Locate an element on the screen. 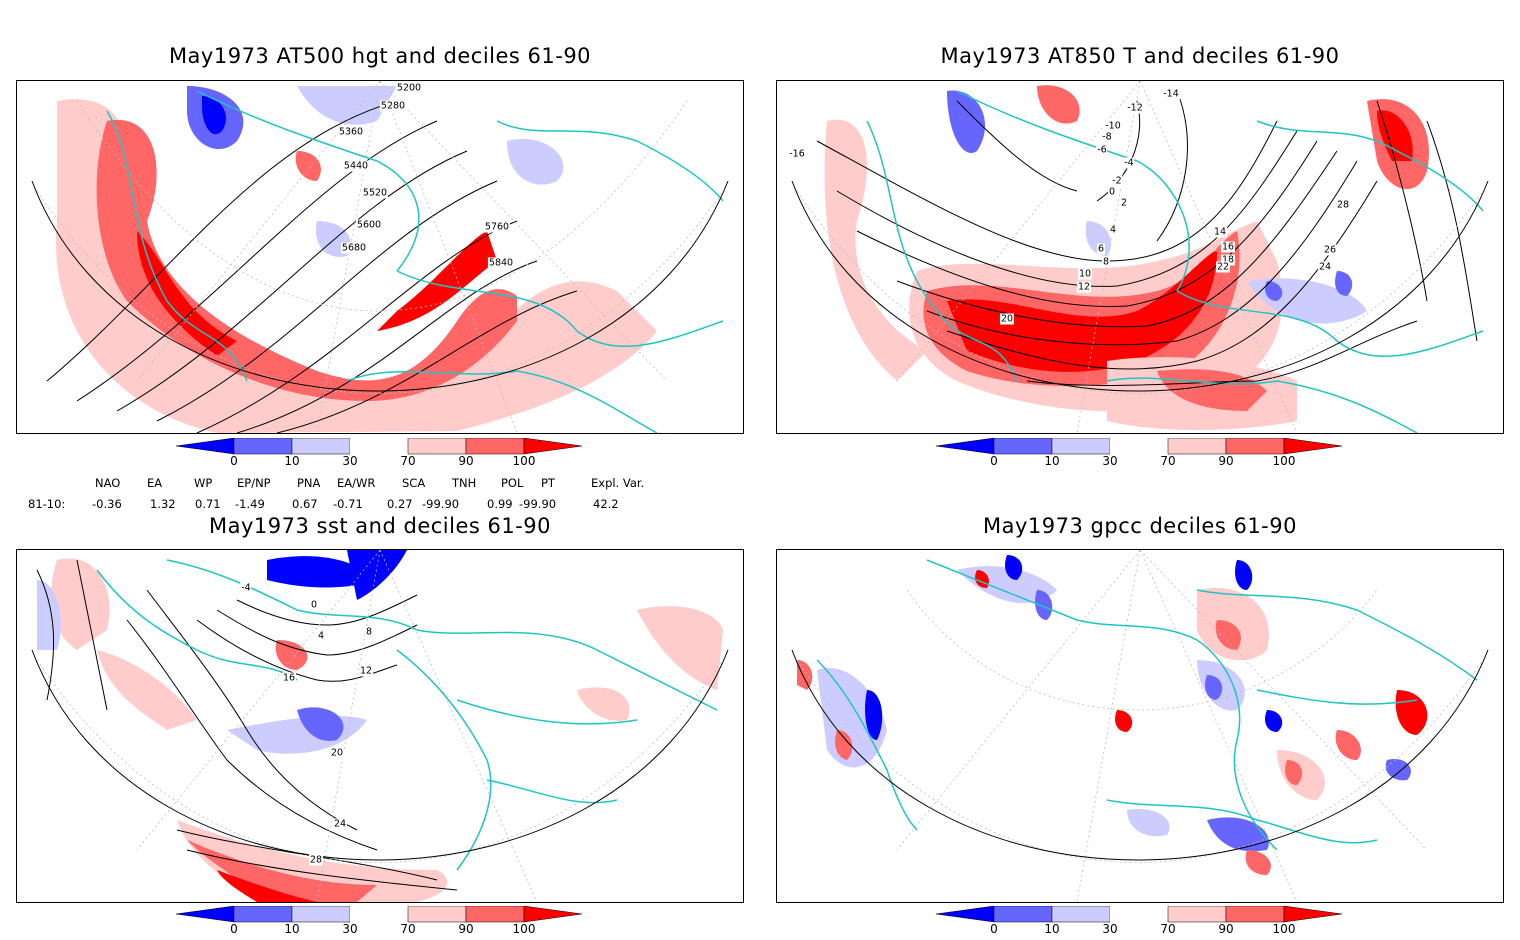 This screenshot has height=940, width=1520. index-value: 42.2 is located at coordinates (606, 504).